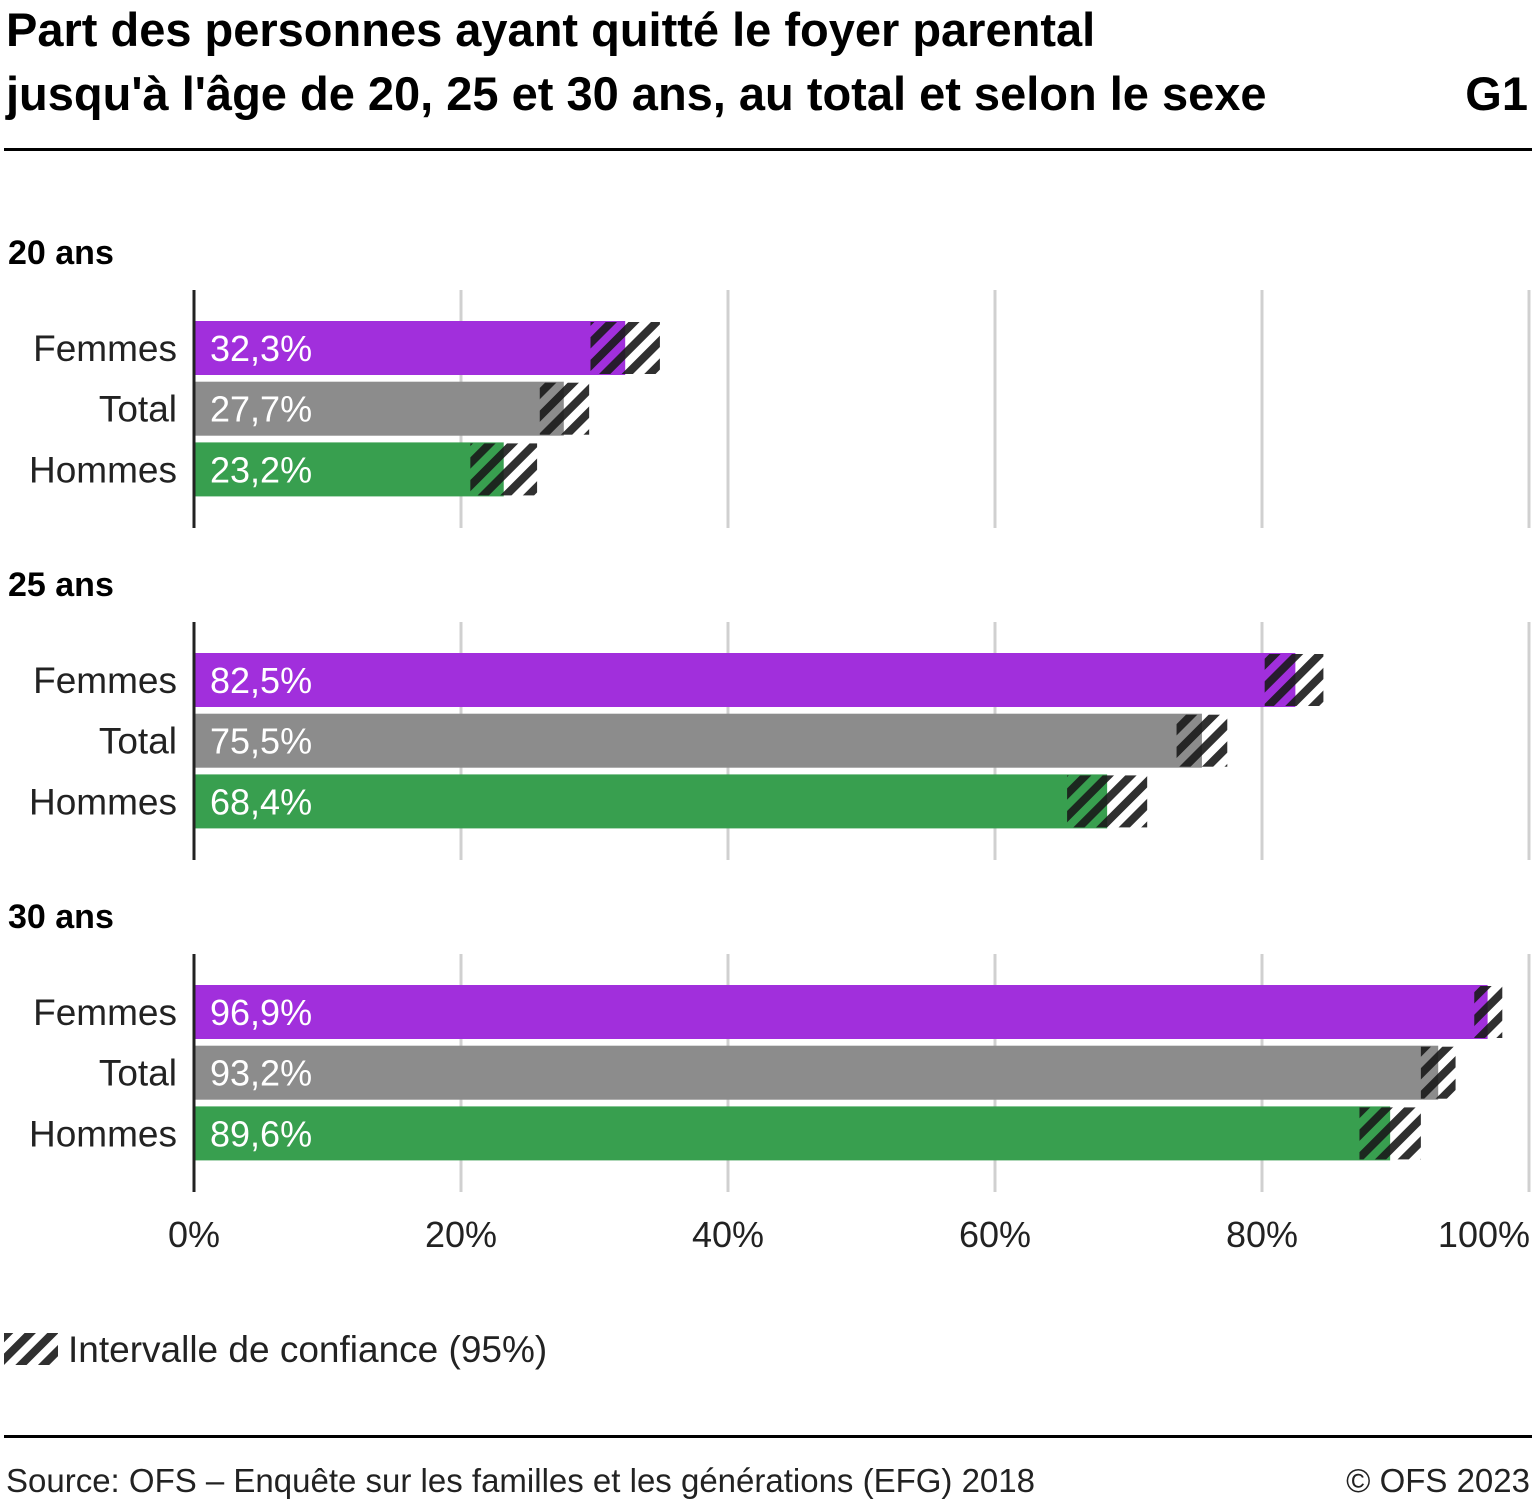 The height and width of the screenshot is (1501, 1534). Describe the element at coordinates (1438, 1480) in the screenshot. I see `copyright: © OFS 2023` at that location.